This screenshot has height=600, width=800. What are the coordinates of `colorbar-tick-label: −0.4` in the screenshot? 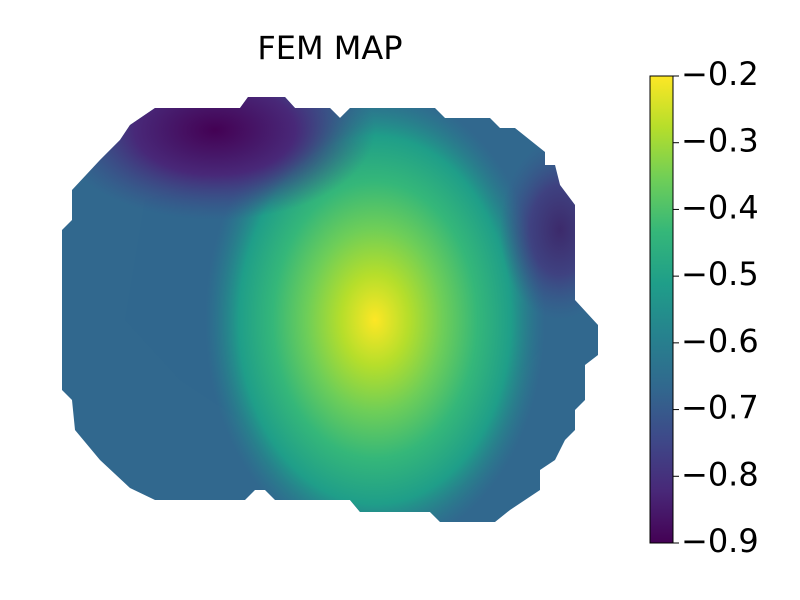 It's located at (720, 207).